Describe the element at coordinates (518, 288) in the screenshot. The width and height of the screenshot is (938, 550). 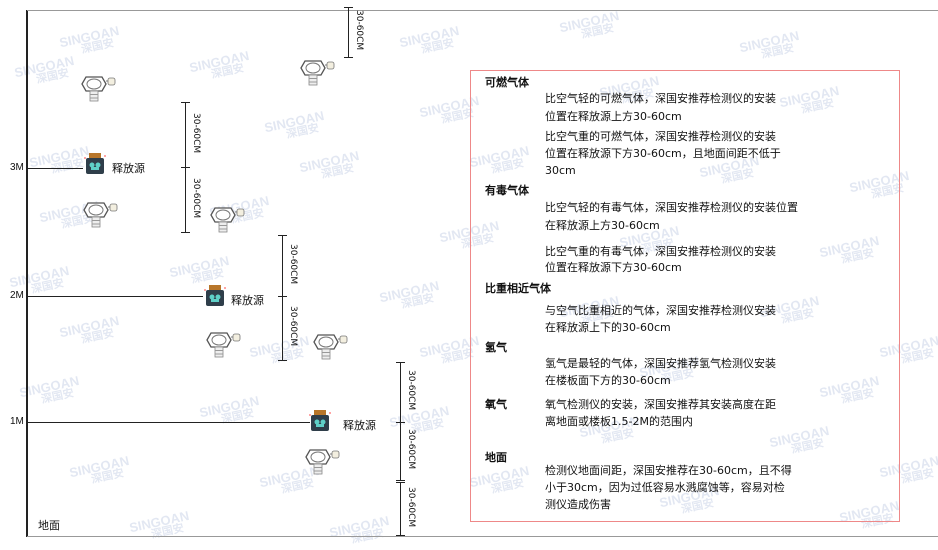
I see `section-title: 比重相近气体` at that location.